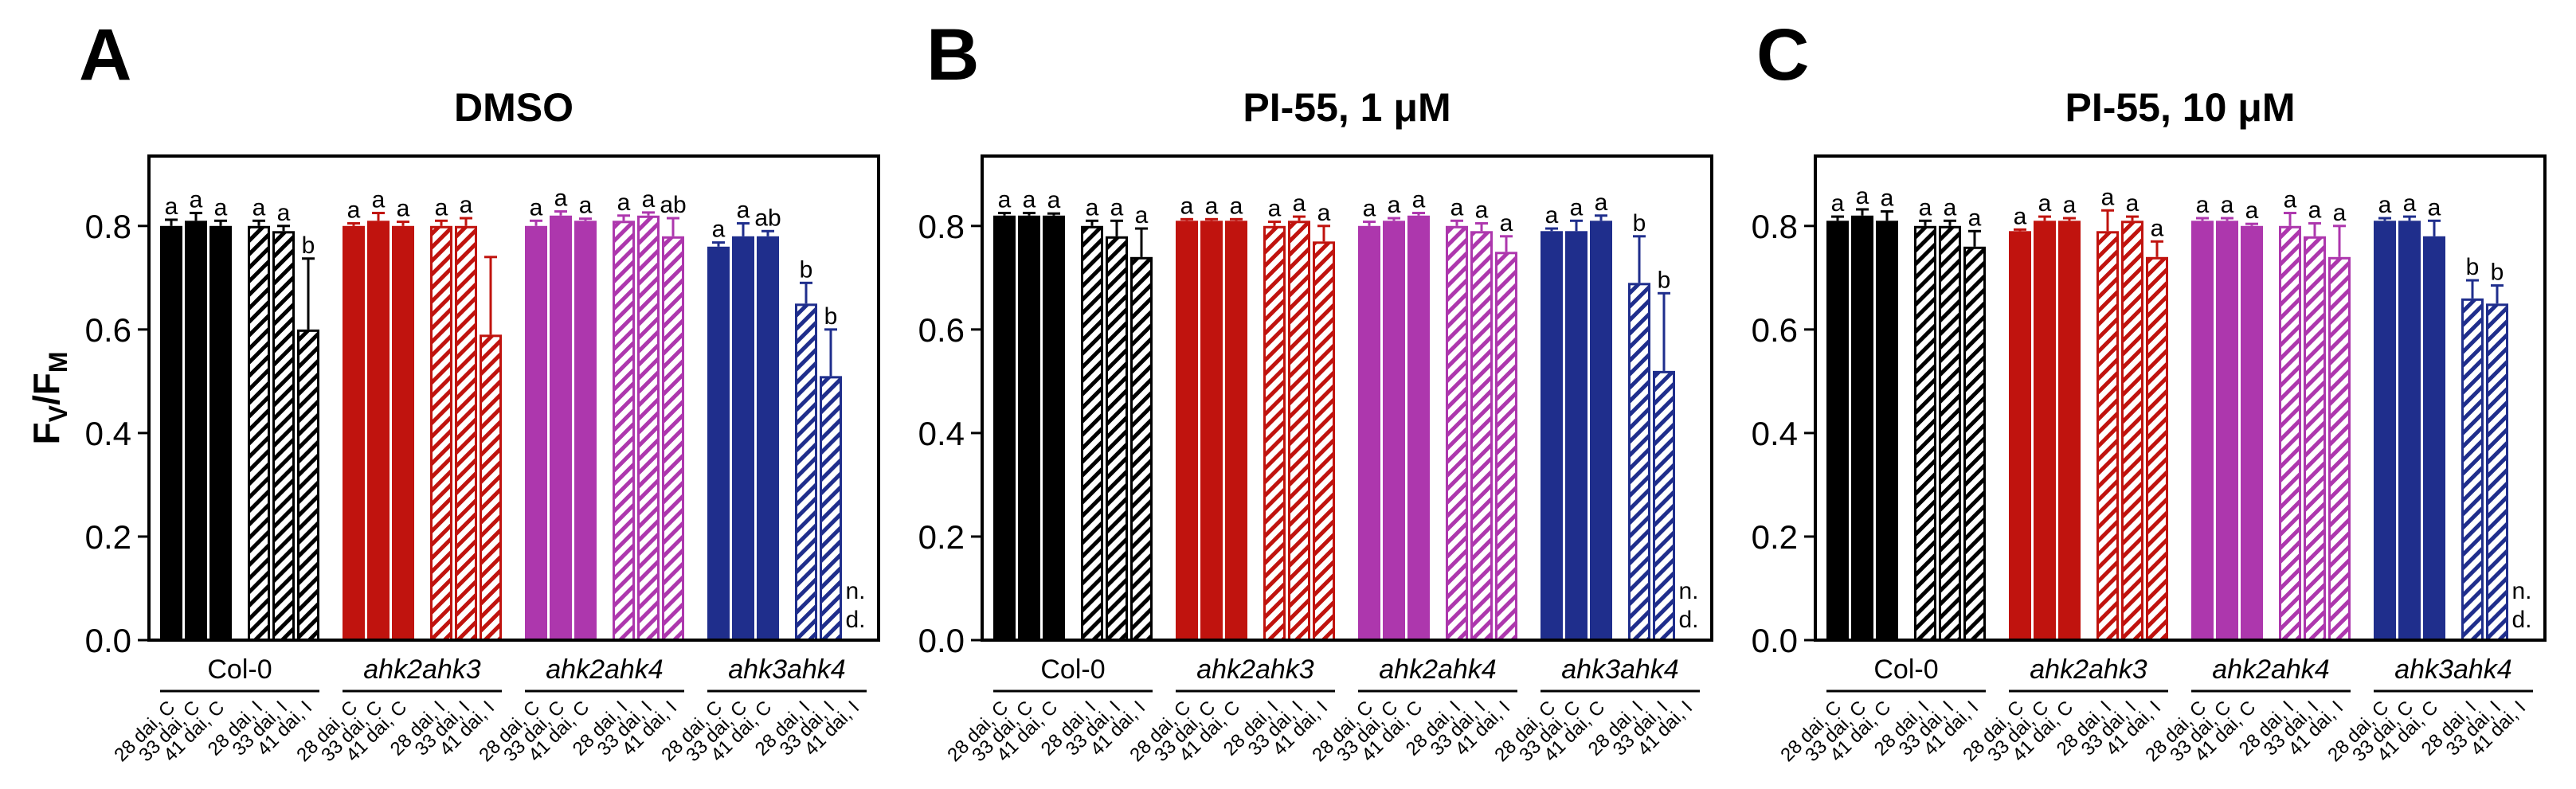 The height and width of the screenshot is (789, 2576). What do you see at coordinates (2521, 620) in the screenshot?
I see `not-determined-label: d.` at bounding box center [2521, 620].